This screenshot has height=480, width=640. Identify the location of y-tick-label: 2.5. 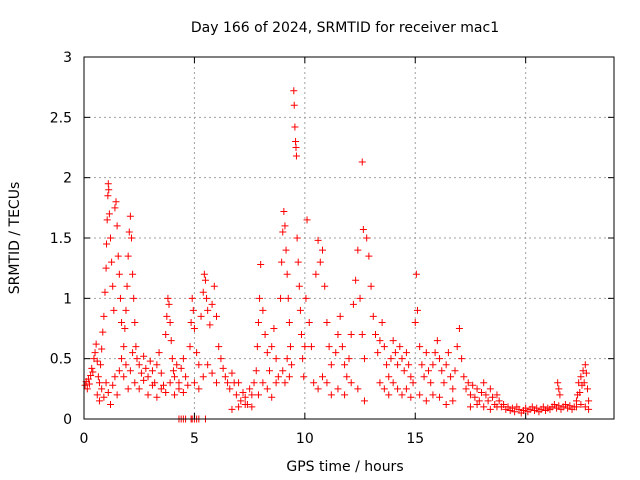
(61, 118).